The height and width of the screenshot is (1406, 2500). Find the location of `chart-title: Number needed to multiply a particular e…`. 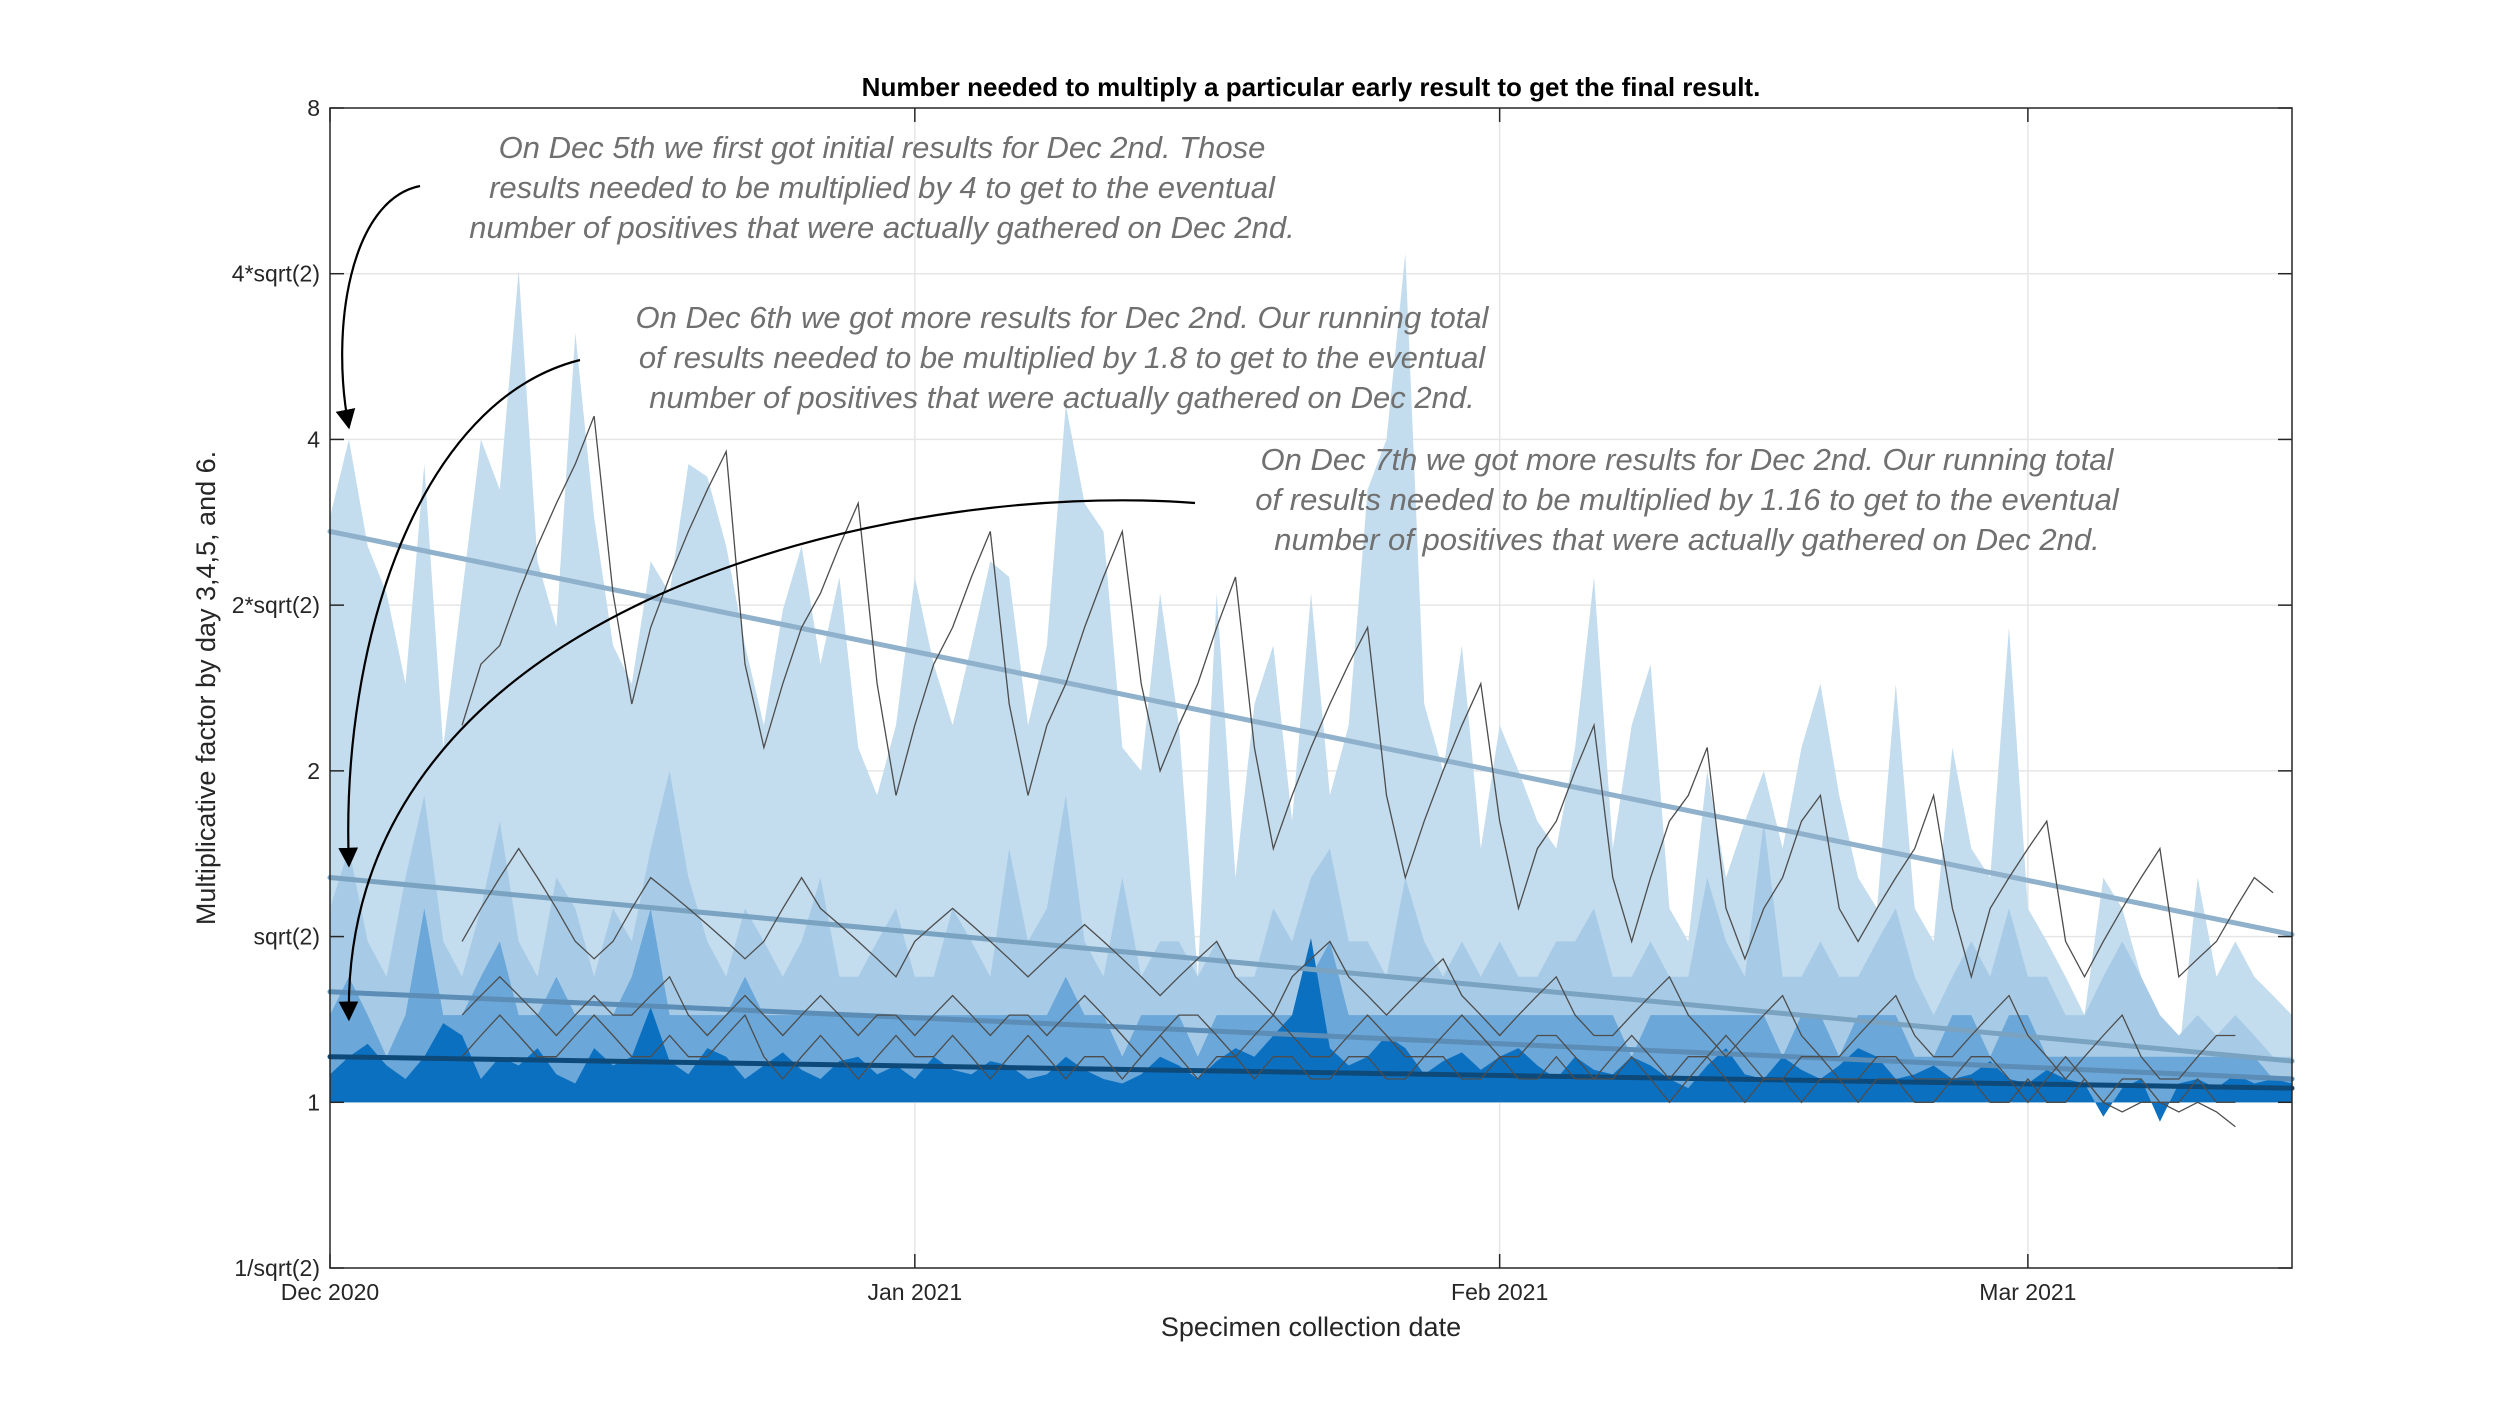

chart-title: Number needed to multiply a particular e… is located at coordinates (1311, 87).